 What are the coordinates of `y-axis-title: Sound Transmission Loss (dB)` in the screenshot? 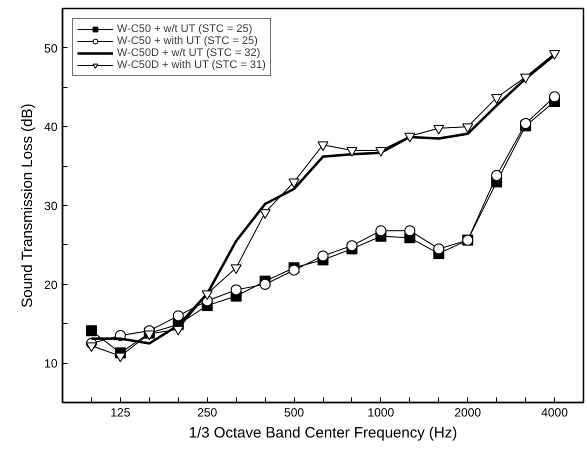 It's located at (27, 206).